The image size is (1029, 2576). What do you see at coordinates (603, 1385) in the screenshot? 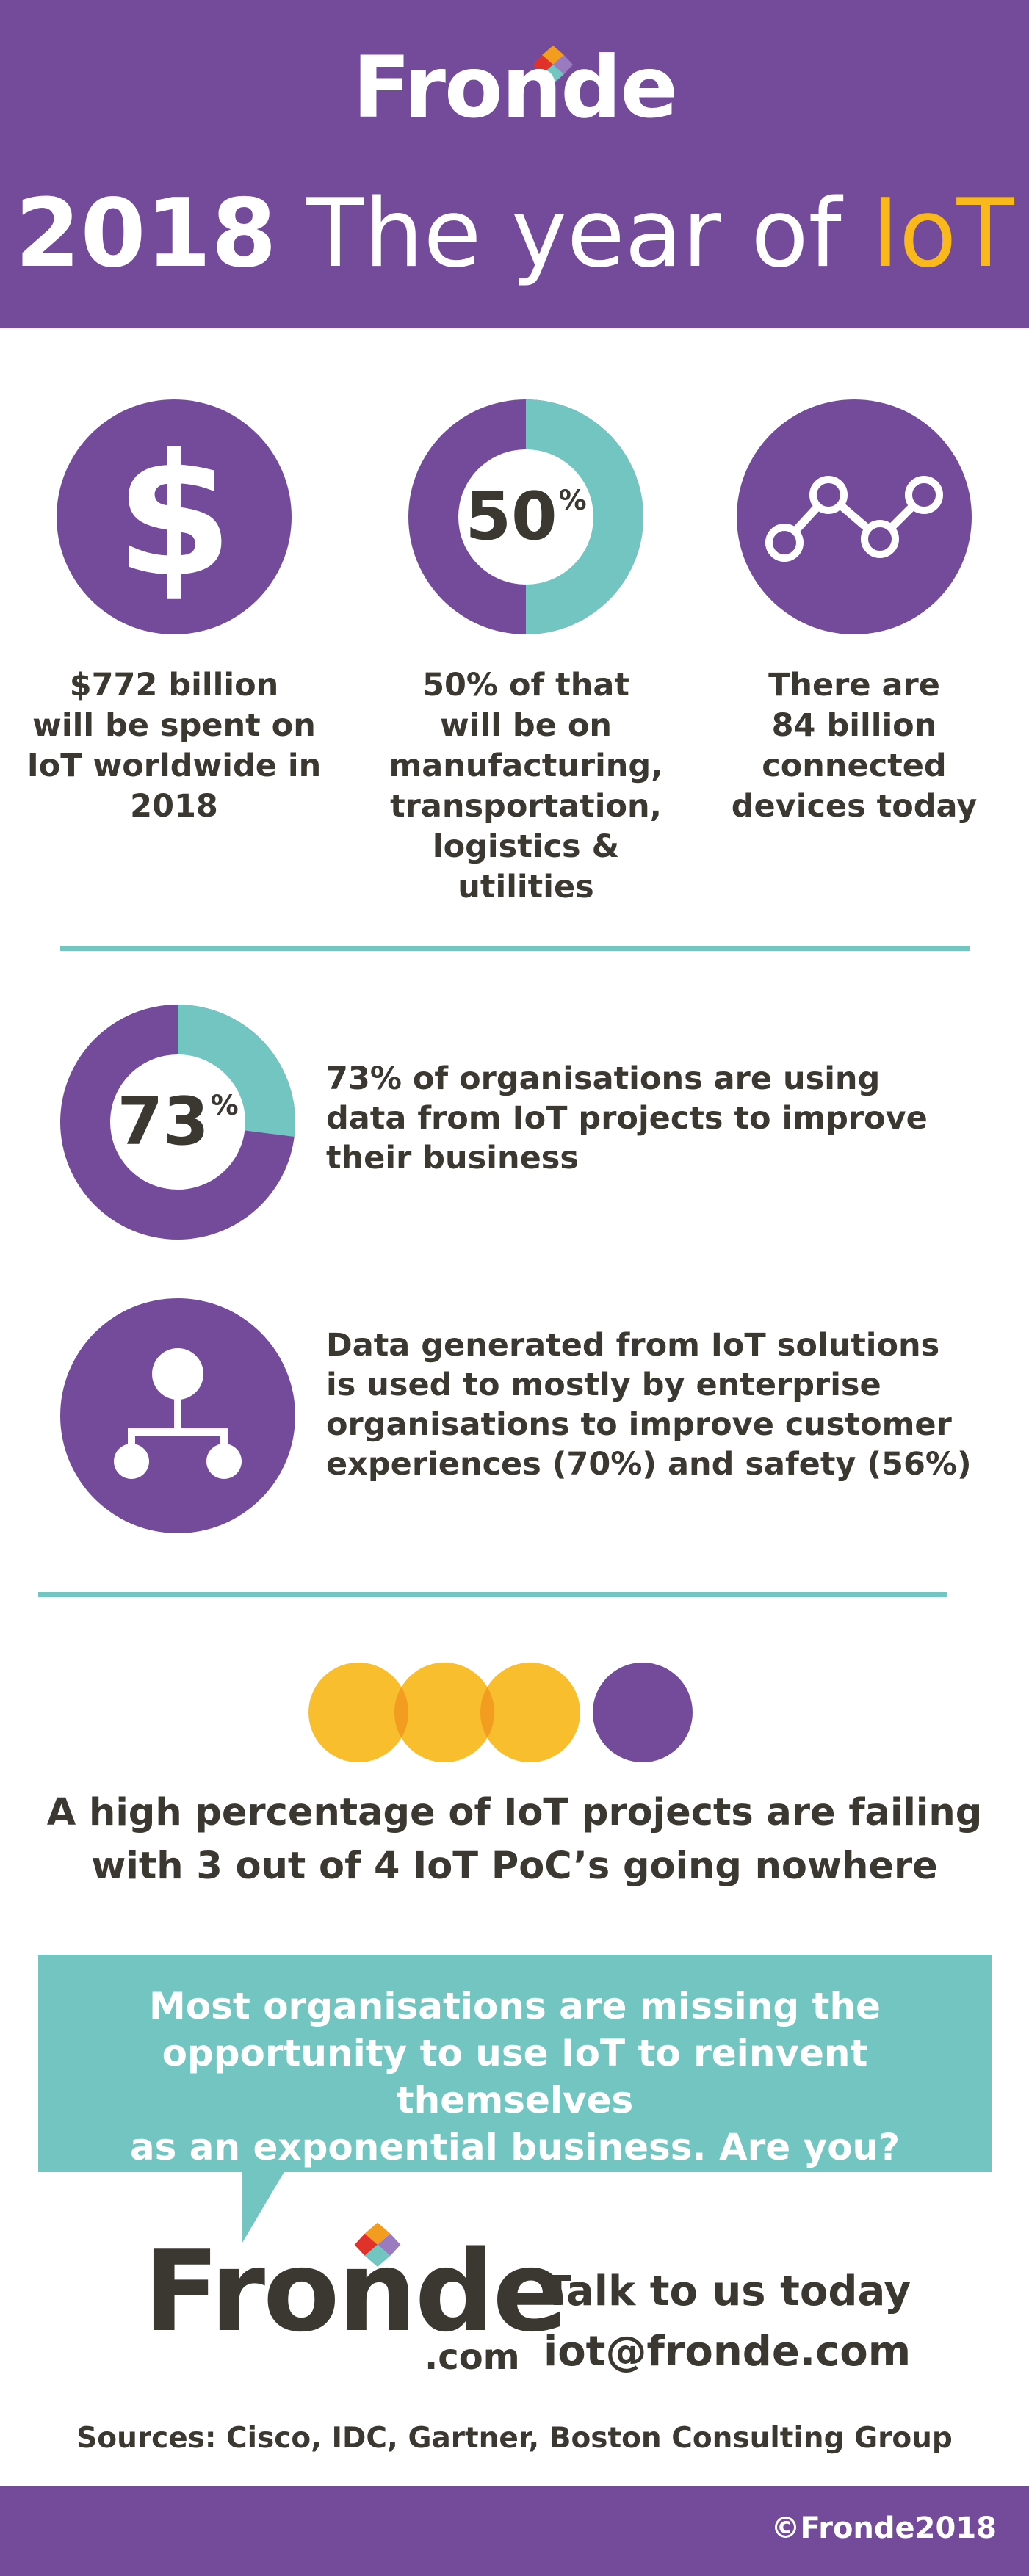
I see `row-line: is used to mostly by enterprise` at bounding box center [603, 1385].